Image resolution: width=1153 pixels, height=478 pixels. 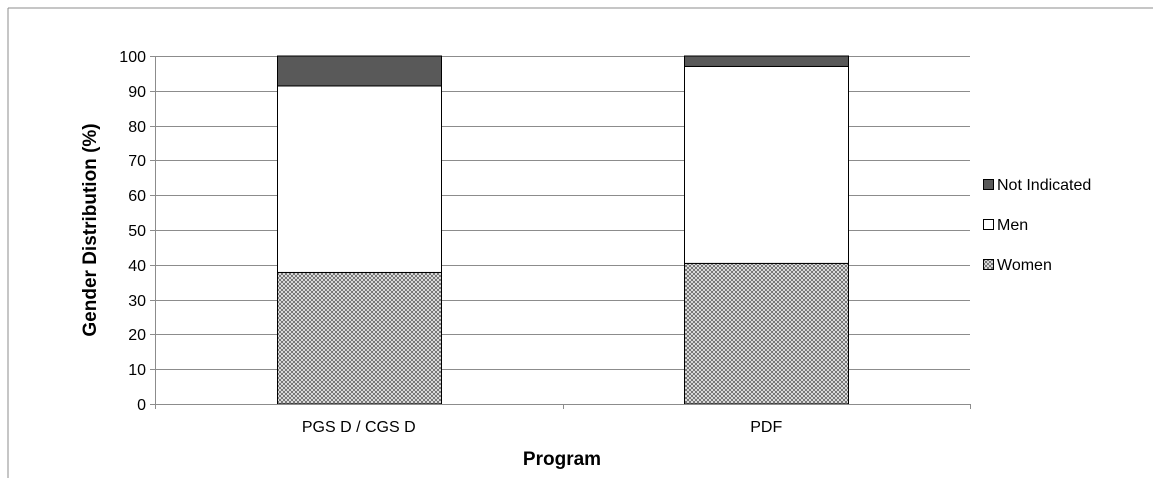 I want to click on y-tick-label: 80, so click(x=137, y=127).